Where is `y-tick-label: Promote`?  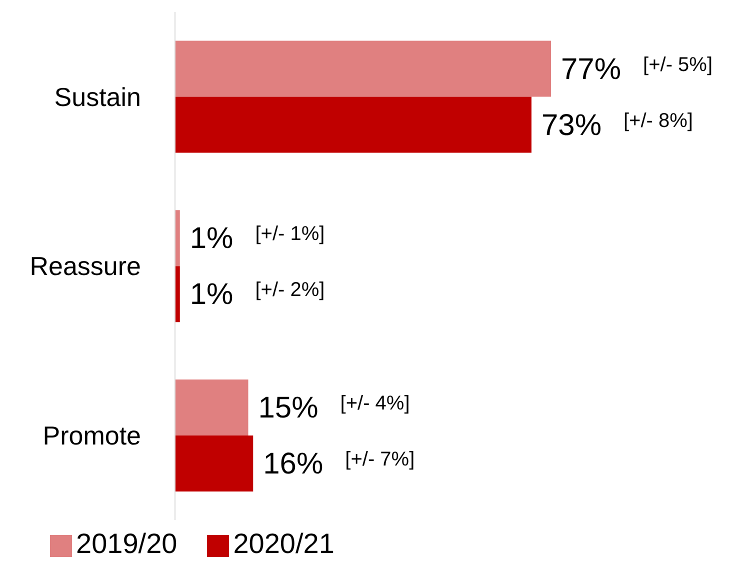 y-tick-label: Promote is located at coordinates (91, 435).